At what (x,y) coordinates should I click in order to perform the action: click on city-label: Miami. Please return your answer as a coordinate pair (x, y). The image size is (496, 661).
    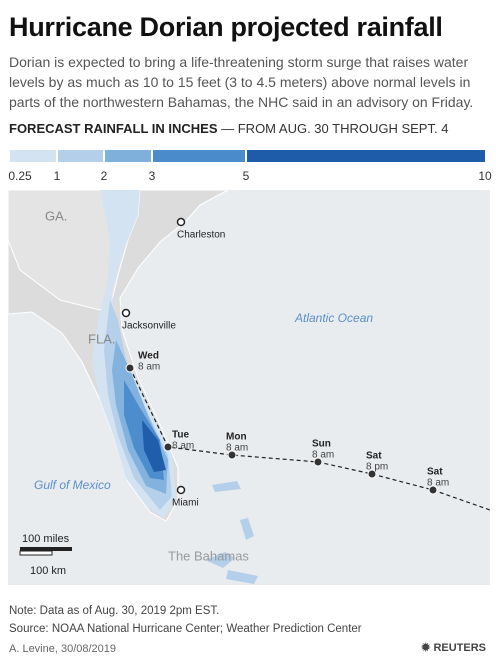
    Looking at the image, I should click on (185, 503).